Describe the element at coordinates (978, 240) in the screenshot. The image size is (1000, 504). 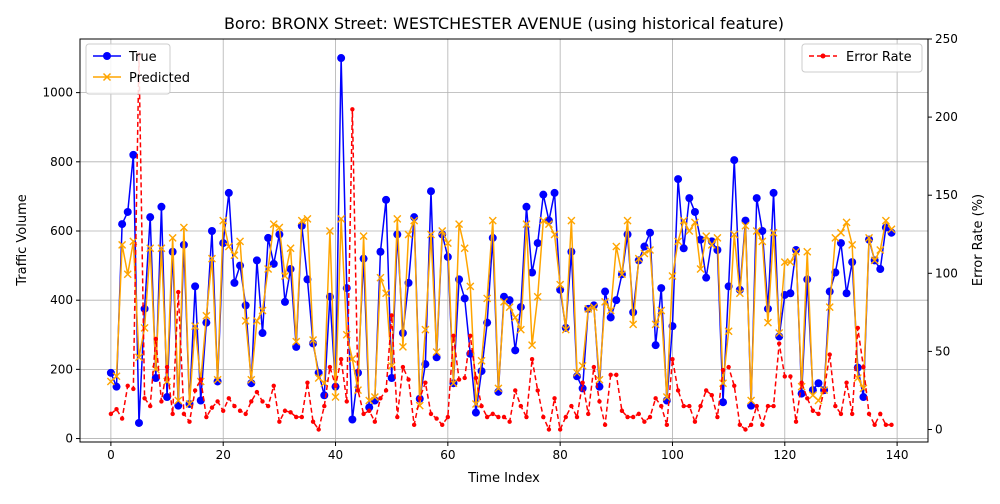
I see `y-axis-right-label: Error Rate (%)` at that location.